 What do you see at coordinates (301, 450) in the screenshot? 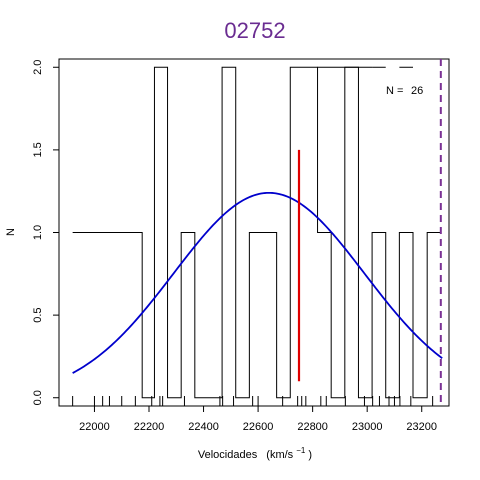
I see `x-axis-label-exp: −1` at bounding box center [301, 450].